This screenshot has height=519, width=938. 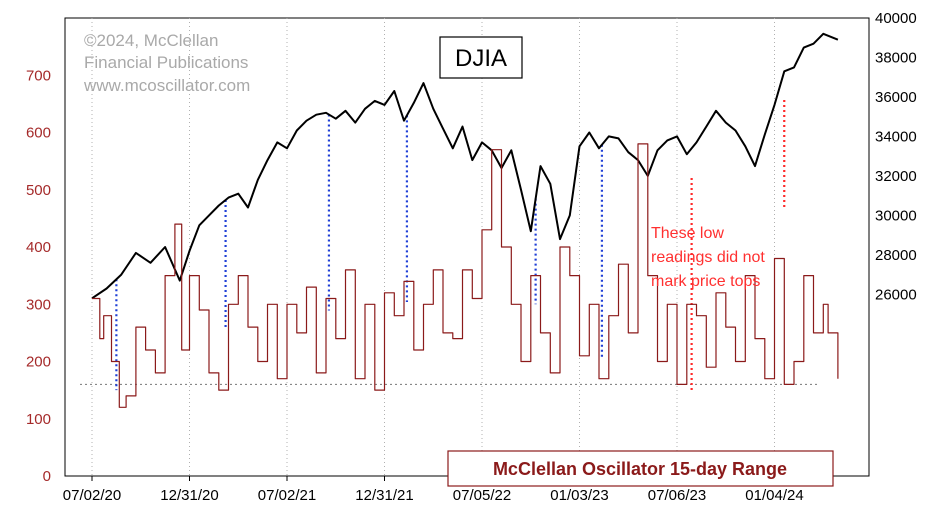 I want to click on x-tick-label: 07/02/21, so click(x=287, y=495).